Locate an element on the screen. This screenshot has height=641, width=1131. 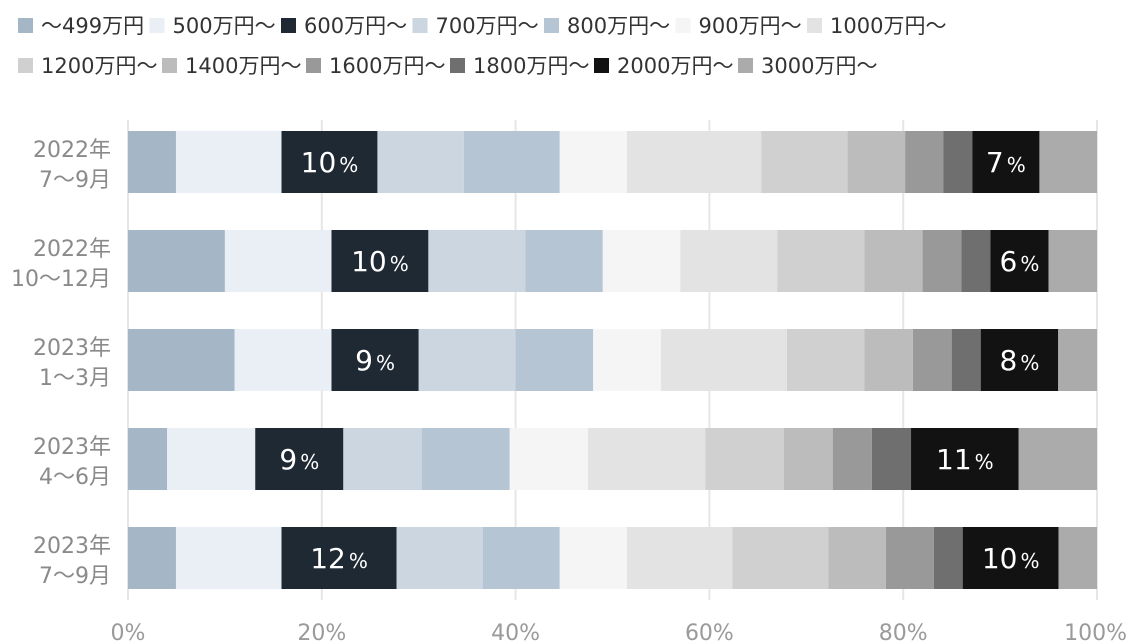
legend-item: 800万円〜 is located at coordinates (607, 26).